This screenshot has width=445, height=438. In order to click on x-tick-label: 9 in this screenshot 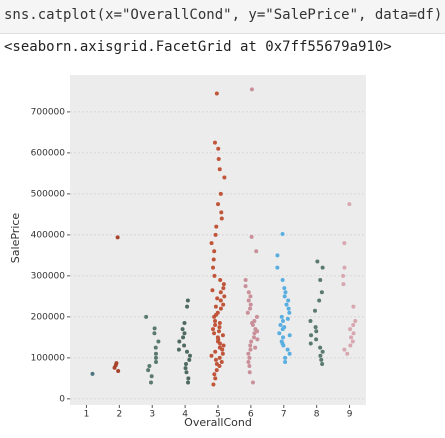, I will do `click(350, 415)`.